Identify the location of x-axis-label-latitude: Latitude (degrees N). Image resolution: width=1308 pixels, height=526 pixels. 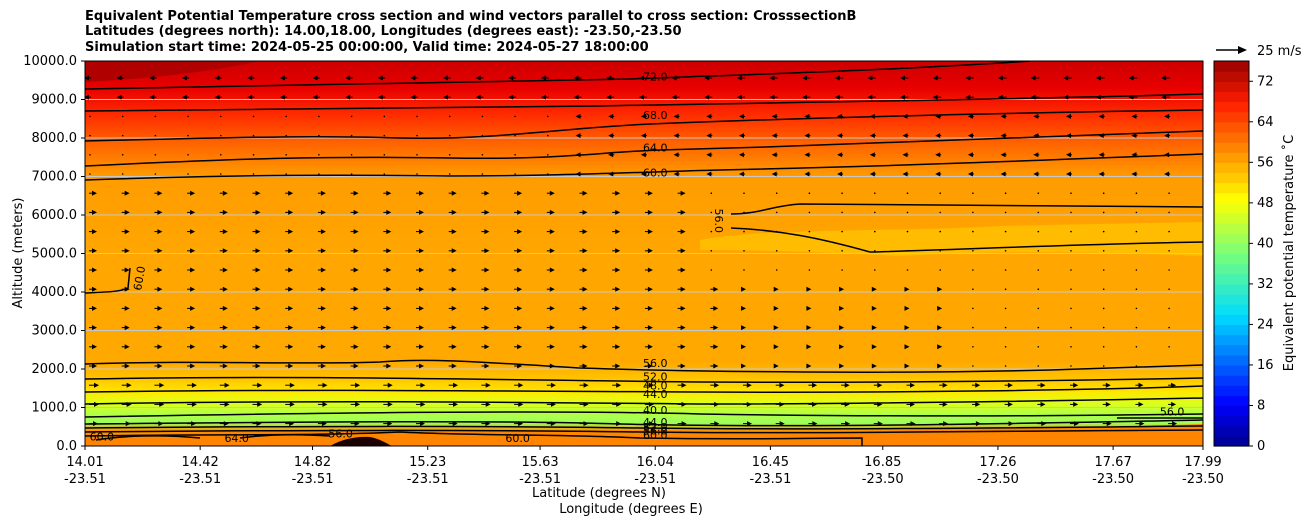
(599, 493).